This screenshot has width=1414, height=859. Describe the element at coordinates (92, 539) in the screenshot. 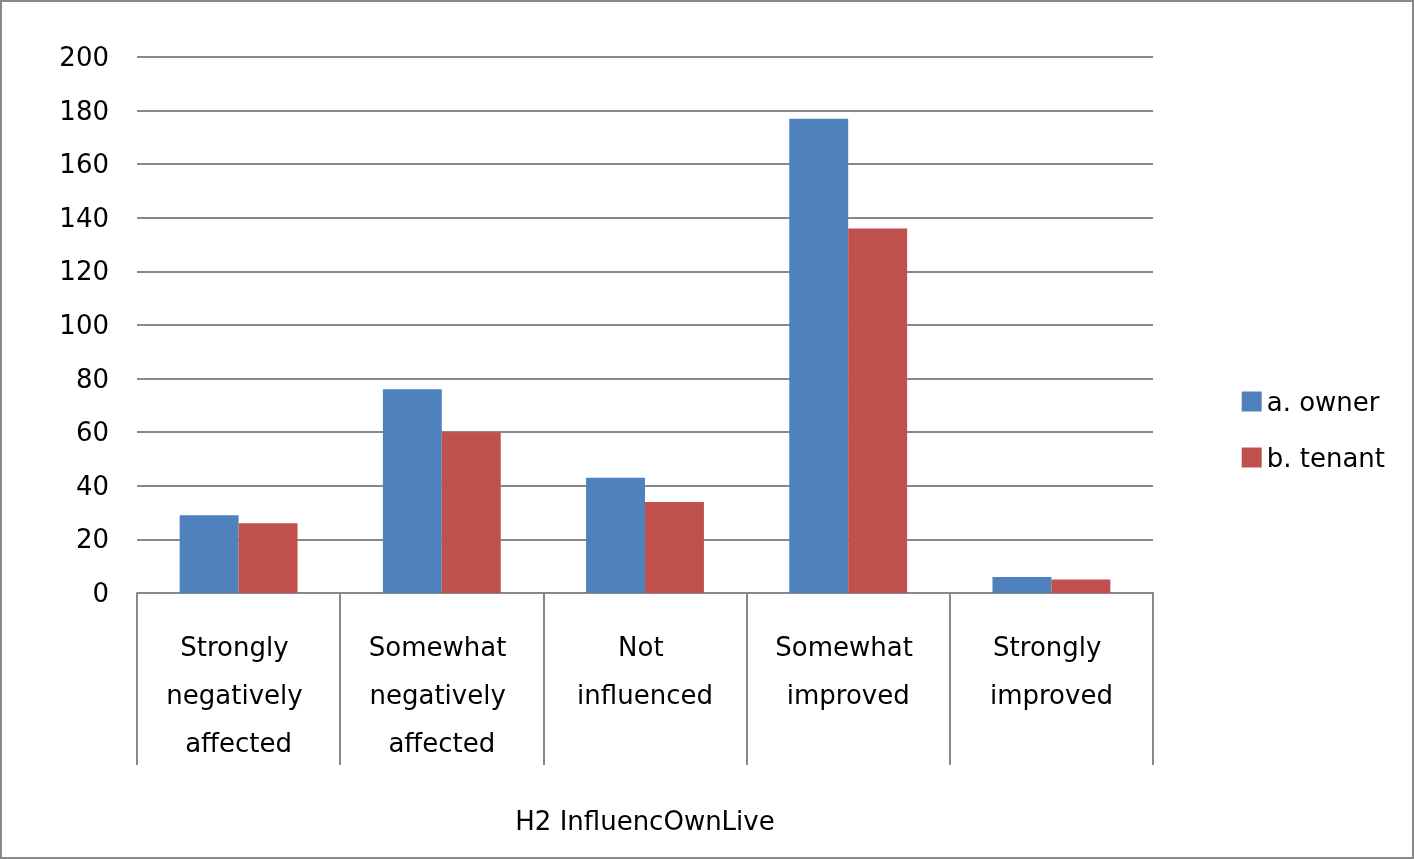

I see `y-tick-label: 20` at that location.